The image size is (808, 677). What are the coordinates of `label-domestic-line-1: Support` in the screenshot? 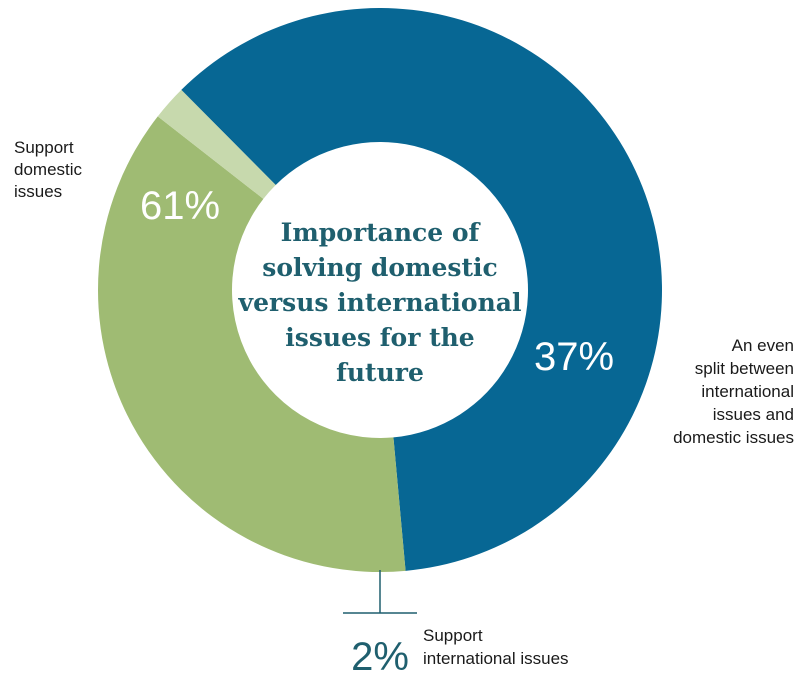 It's located at (44, 147).